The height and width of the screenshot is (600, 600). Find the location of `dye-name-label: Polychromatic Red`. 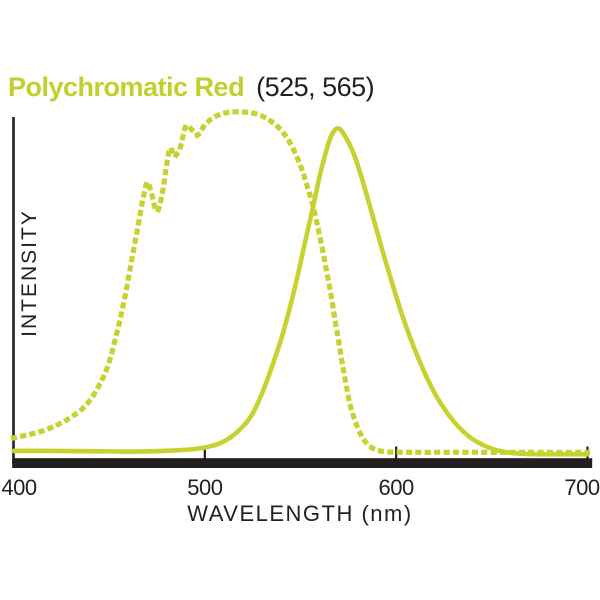

dye-name-label: Polychromatic Red is located at coordinates (126, 87).